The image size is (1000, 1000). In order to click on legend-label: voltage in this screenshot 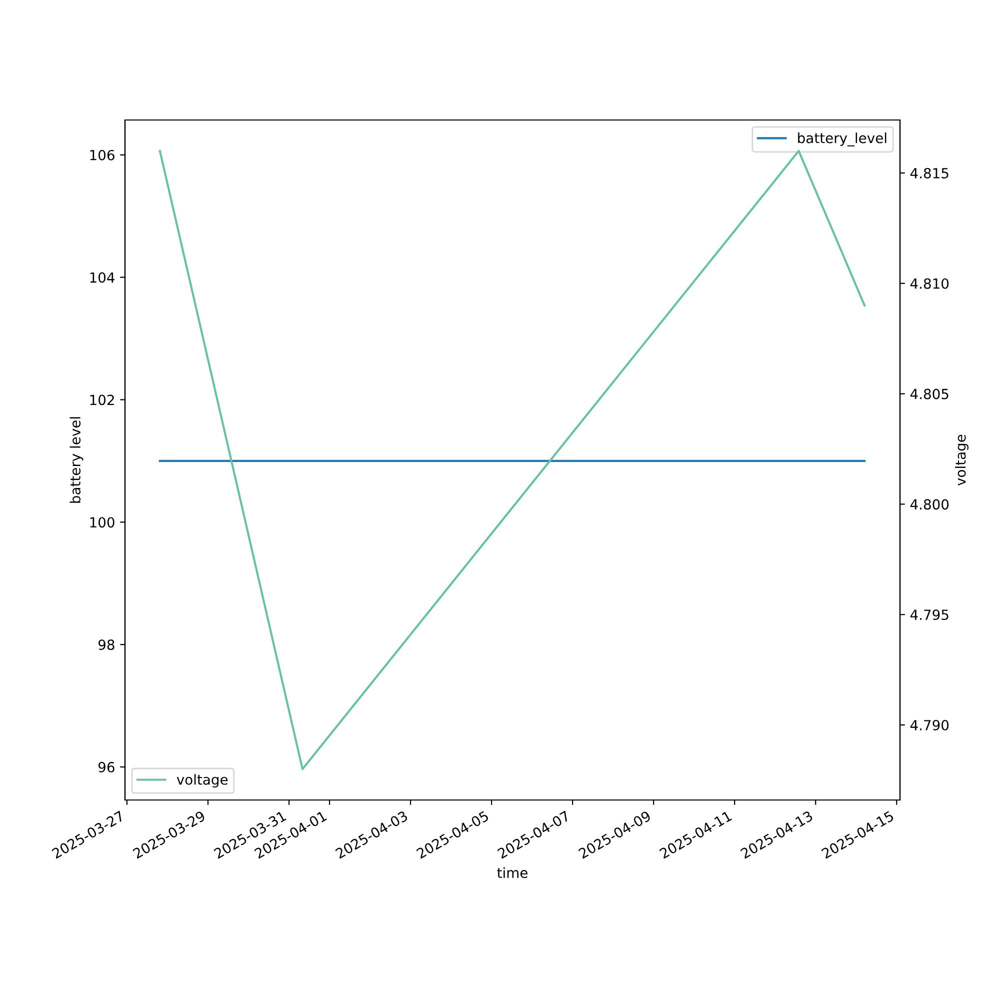, I will do `click(202, 781)`.